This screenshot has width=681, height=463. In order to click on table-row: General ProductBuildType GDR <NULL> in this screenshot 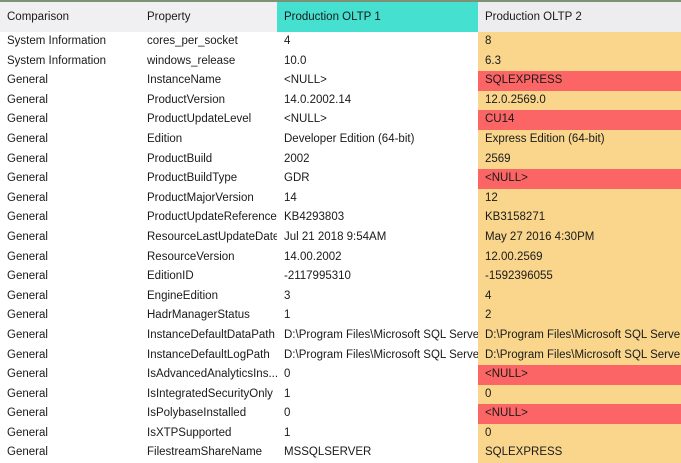, I will do `click(340, 179)`.